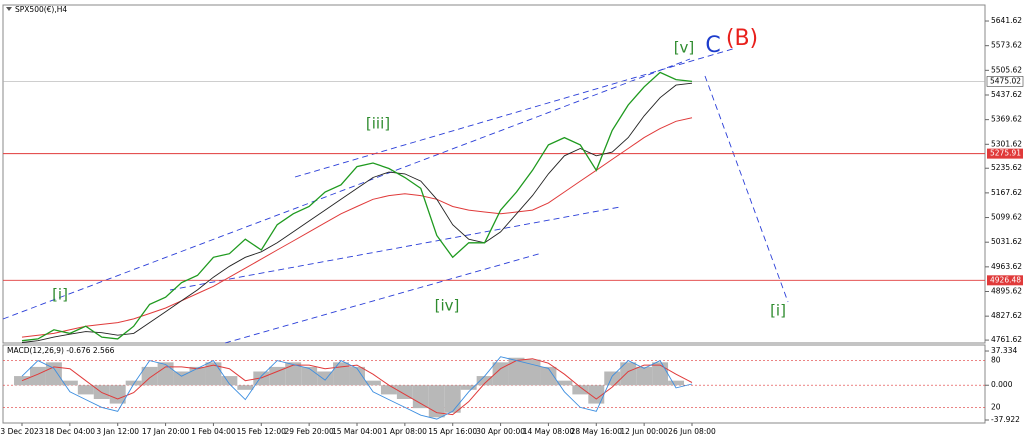  What do you see at coordinates (500, 431) in the screenshot?
I see `x-tick-label: 30 Apr 00:00` at bounding box center [500, 431].